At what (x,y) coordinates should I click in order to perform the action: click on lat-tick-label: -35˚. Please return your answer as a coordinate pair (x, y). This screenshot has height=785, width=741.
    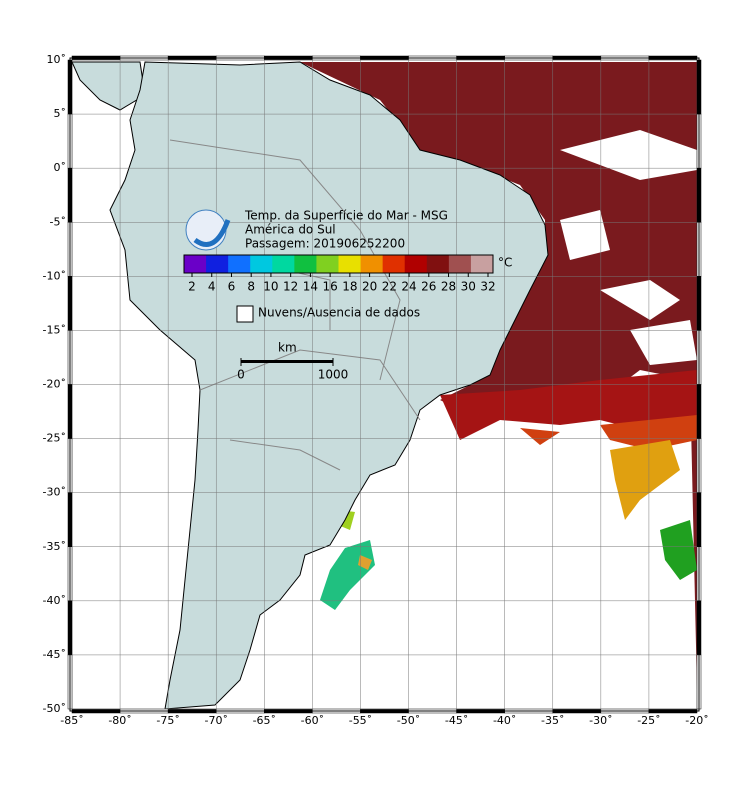
    Looking at the image, I should click on (54, 546).